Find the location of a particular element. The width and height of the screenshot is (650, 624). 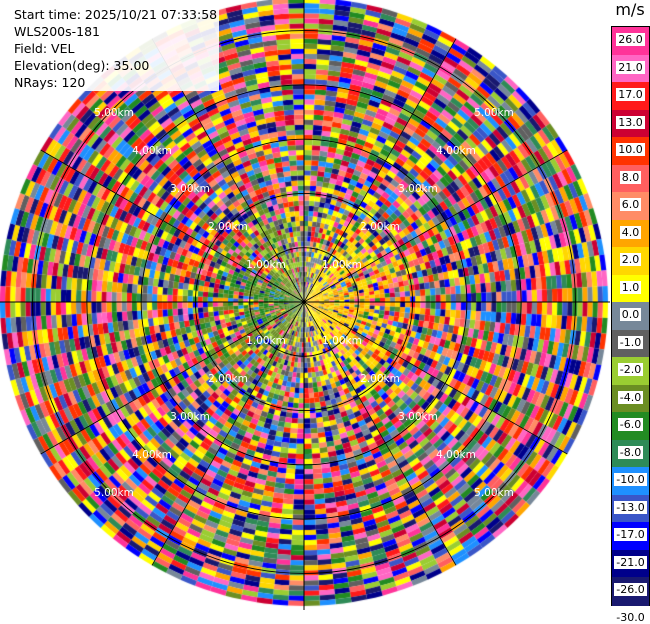

instrument-text: WLS200s-181 is located at coordinates (116, 31).